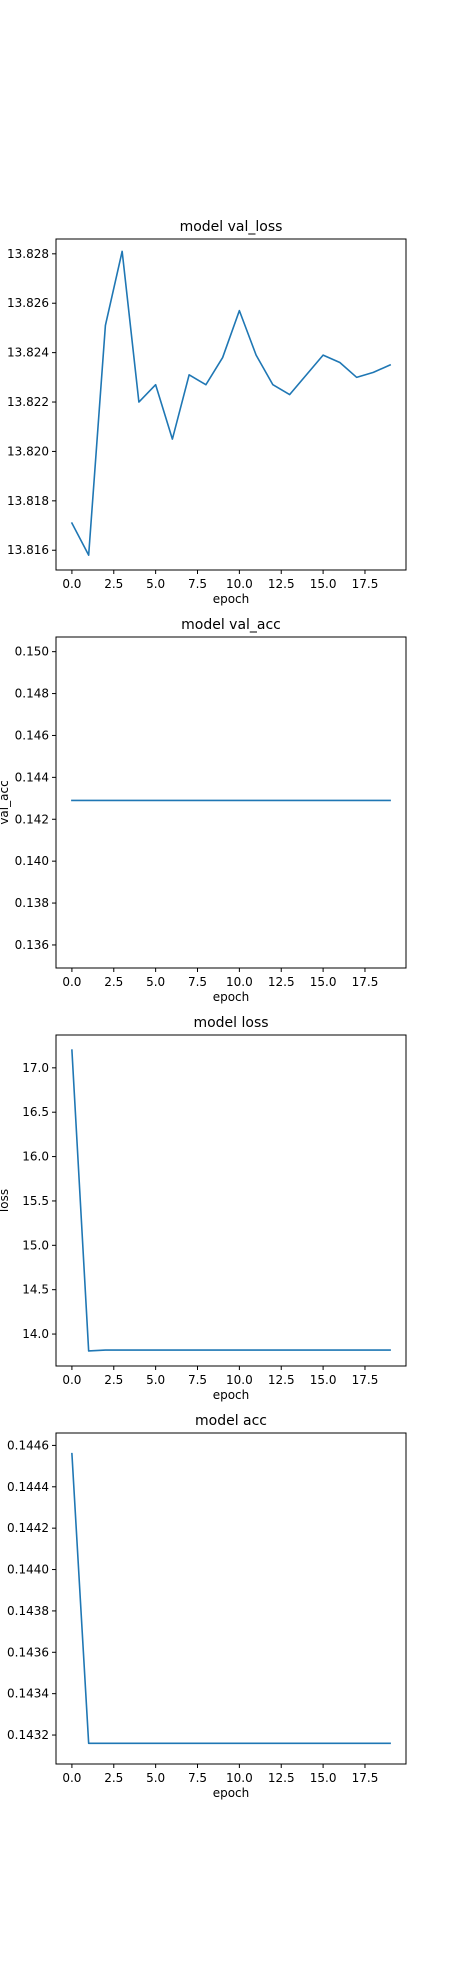 This screenshot has height=1980, width=450. I want to click on y-tick-label: 13.816, so click(28, 550).